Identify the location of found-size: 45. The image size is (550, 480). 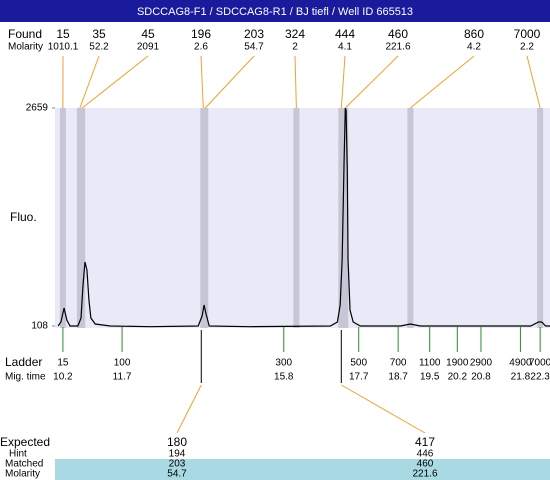
(148, 34).